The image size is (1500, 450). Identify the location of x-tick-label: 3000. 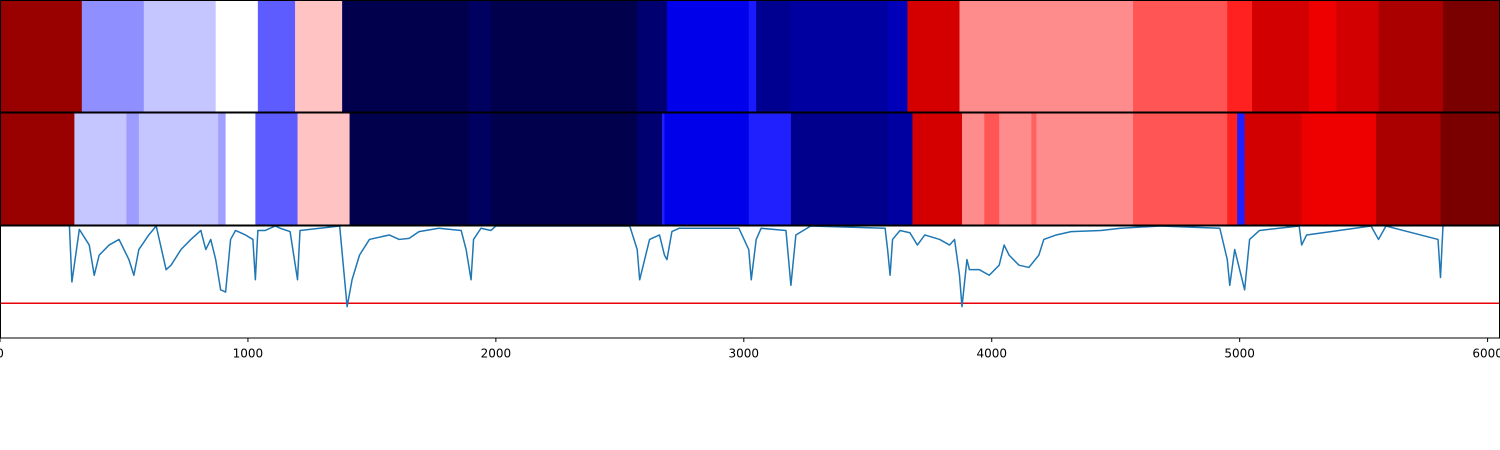
(744, 354).